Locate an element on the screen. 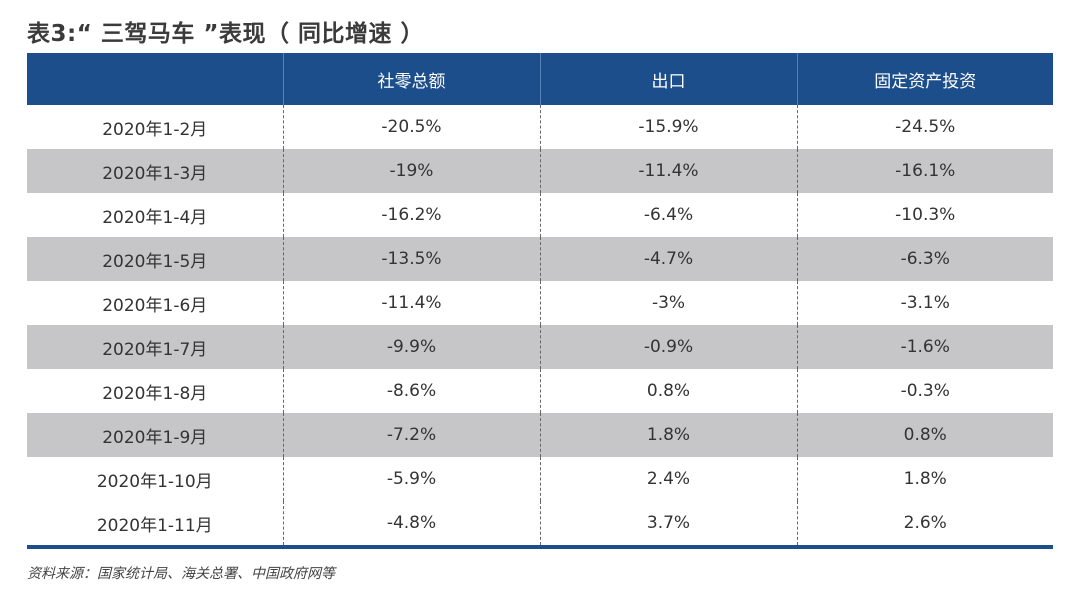  cell-period: 2020年1-11月 is located at coordinates (154, 525).